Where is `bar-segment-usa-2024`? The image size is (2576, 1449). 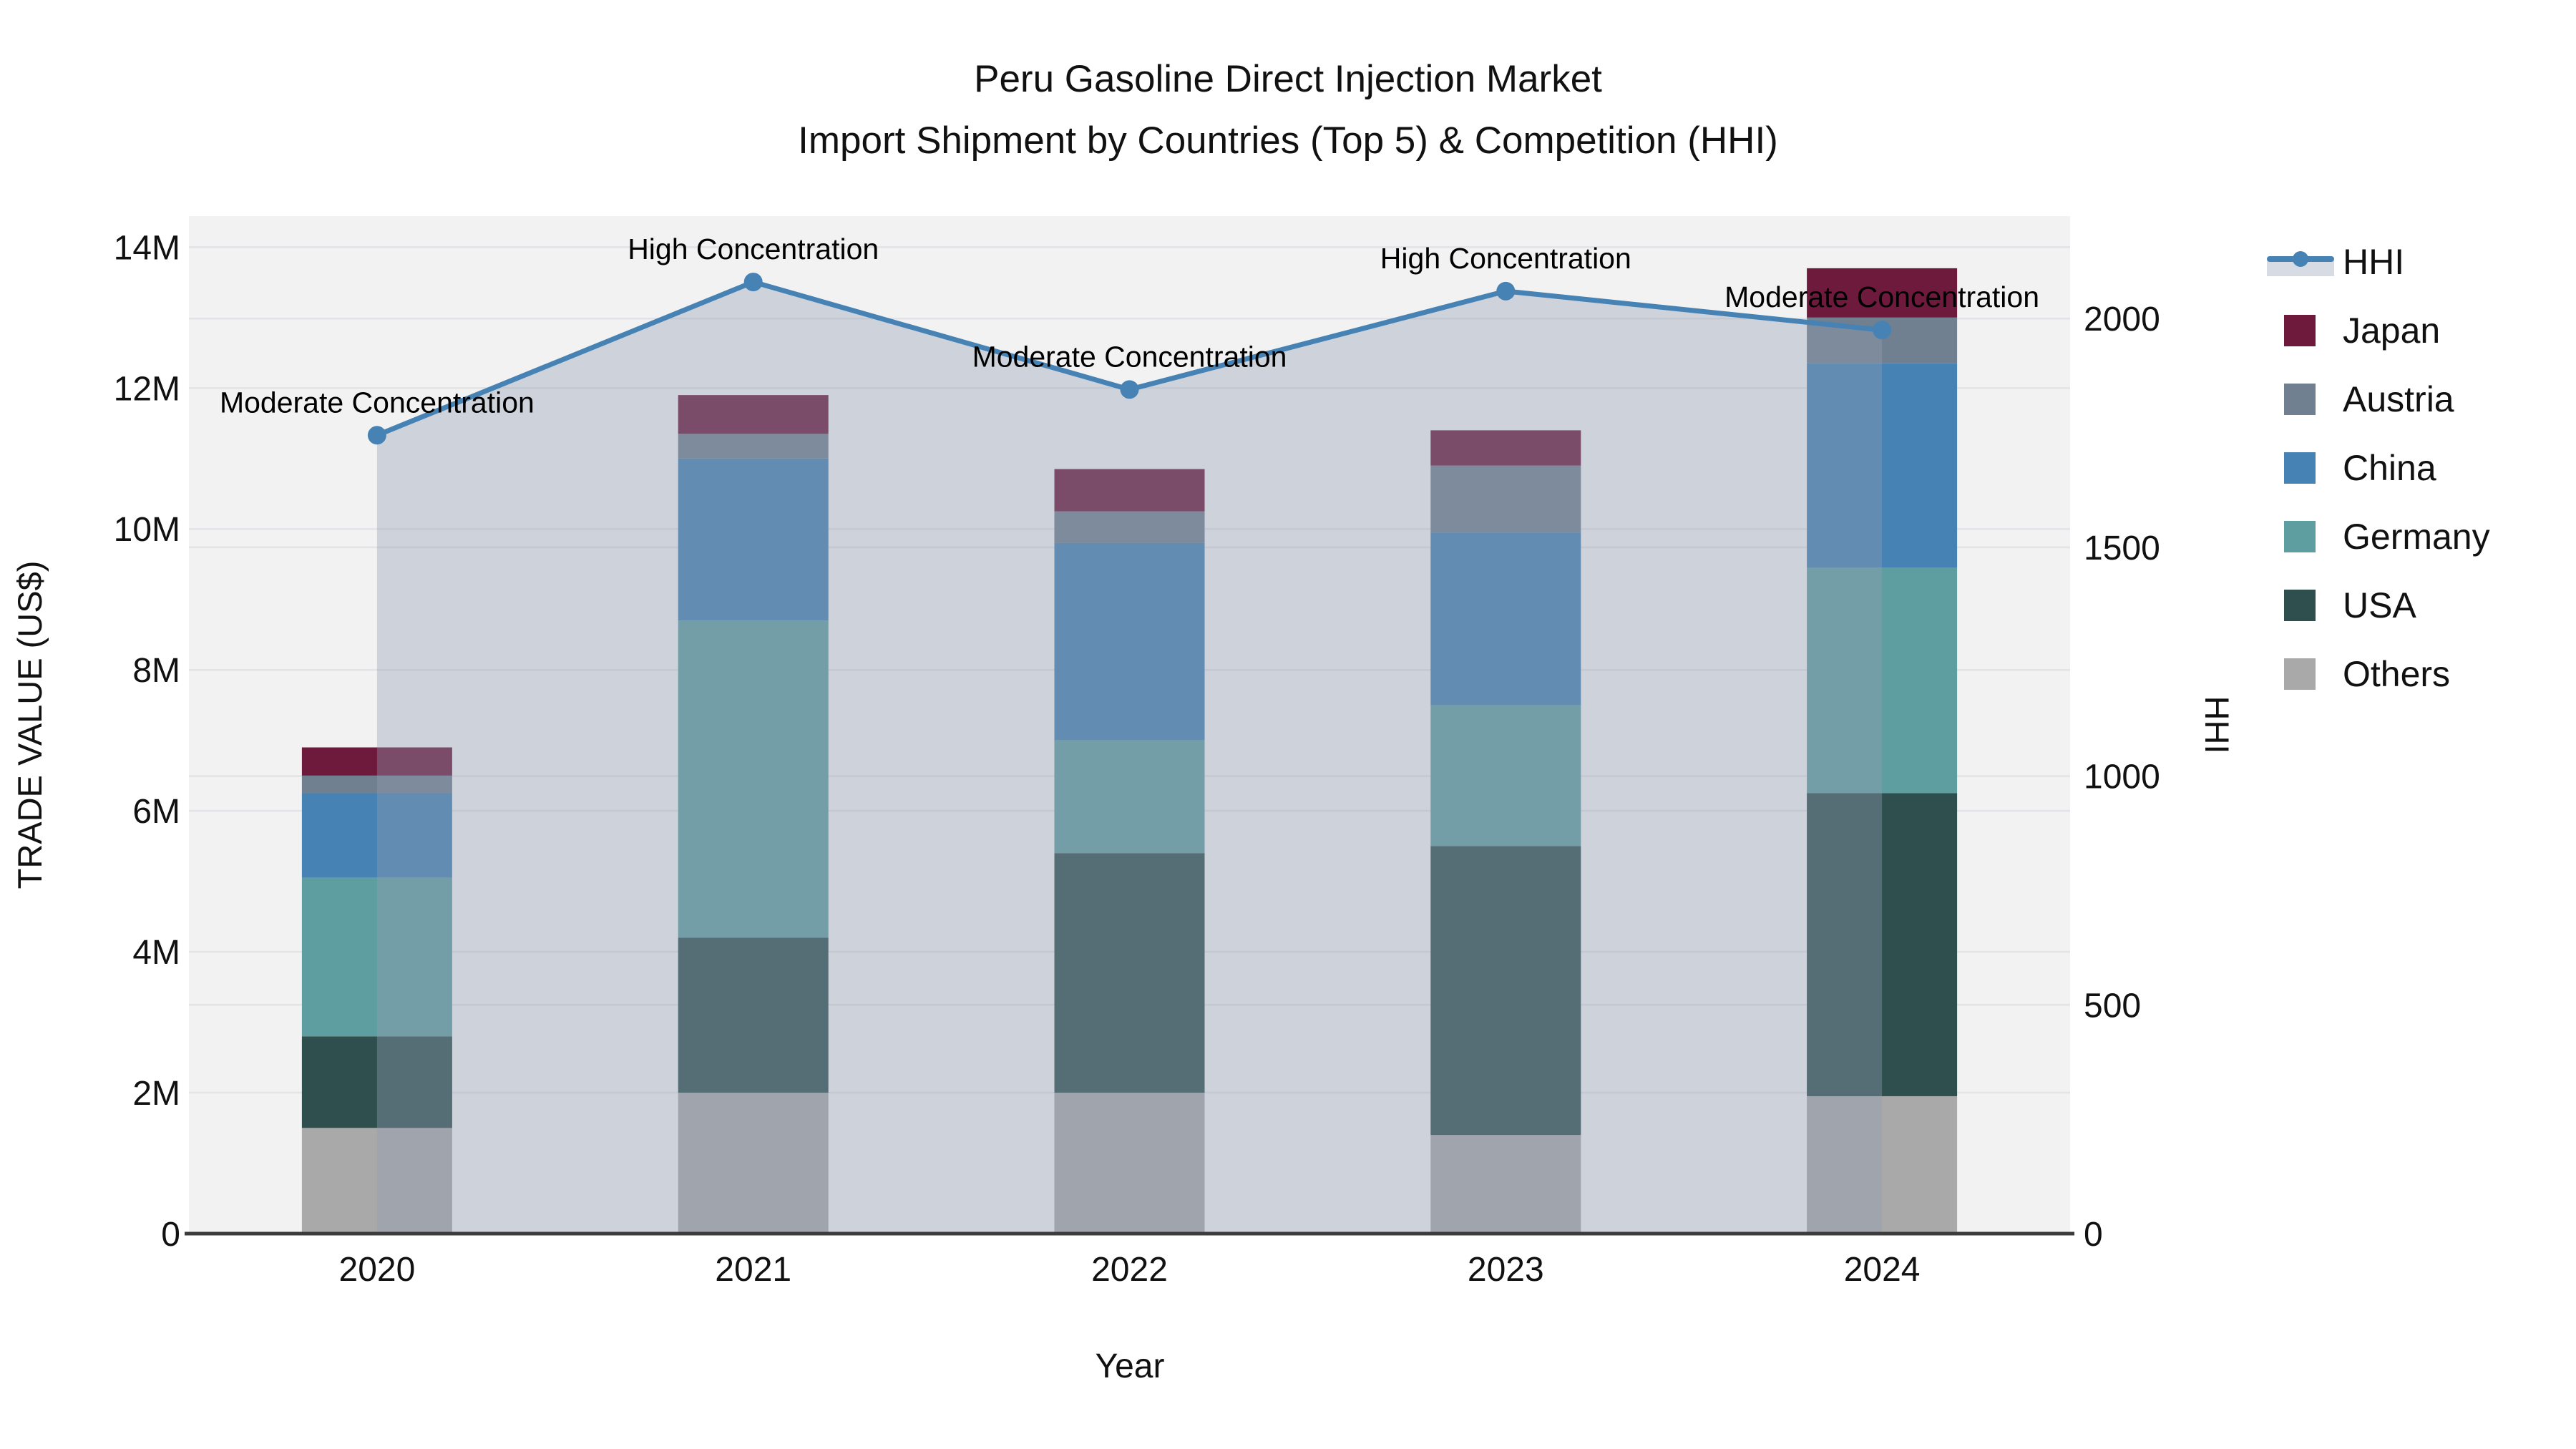 bar-segment-usa-2024 is located at coordinates (1882, 944).